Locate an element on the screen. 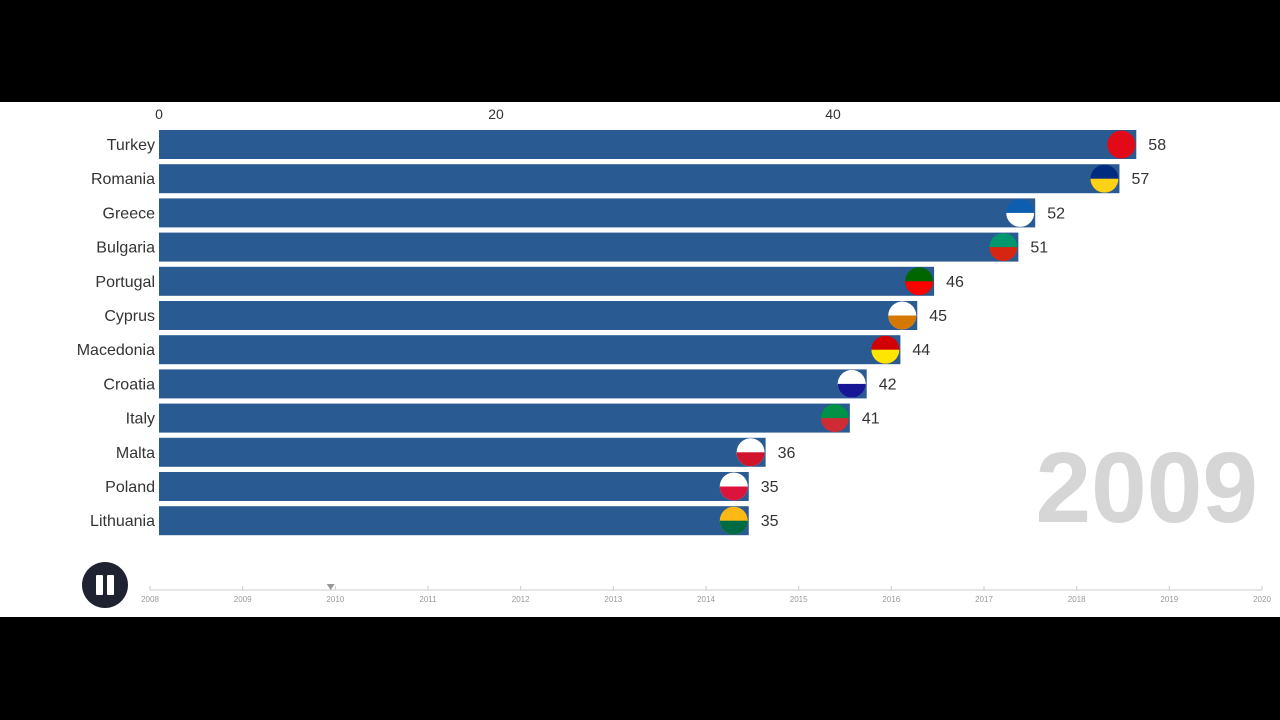 The image size is (1280, 720). timeline-handle is located at coordinates (330, 587).